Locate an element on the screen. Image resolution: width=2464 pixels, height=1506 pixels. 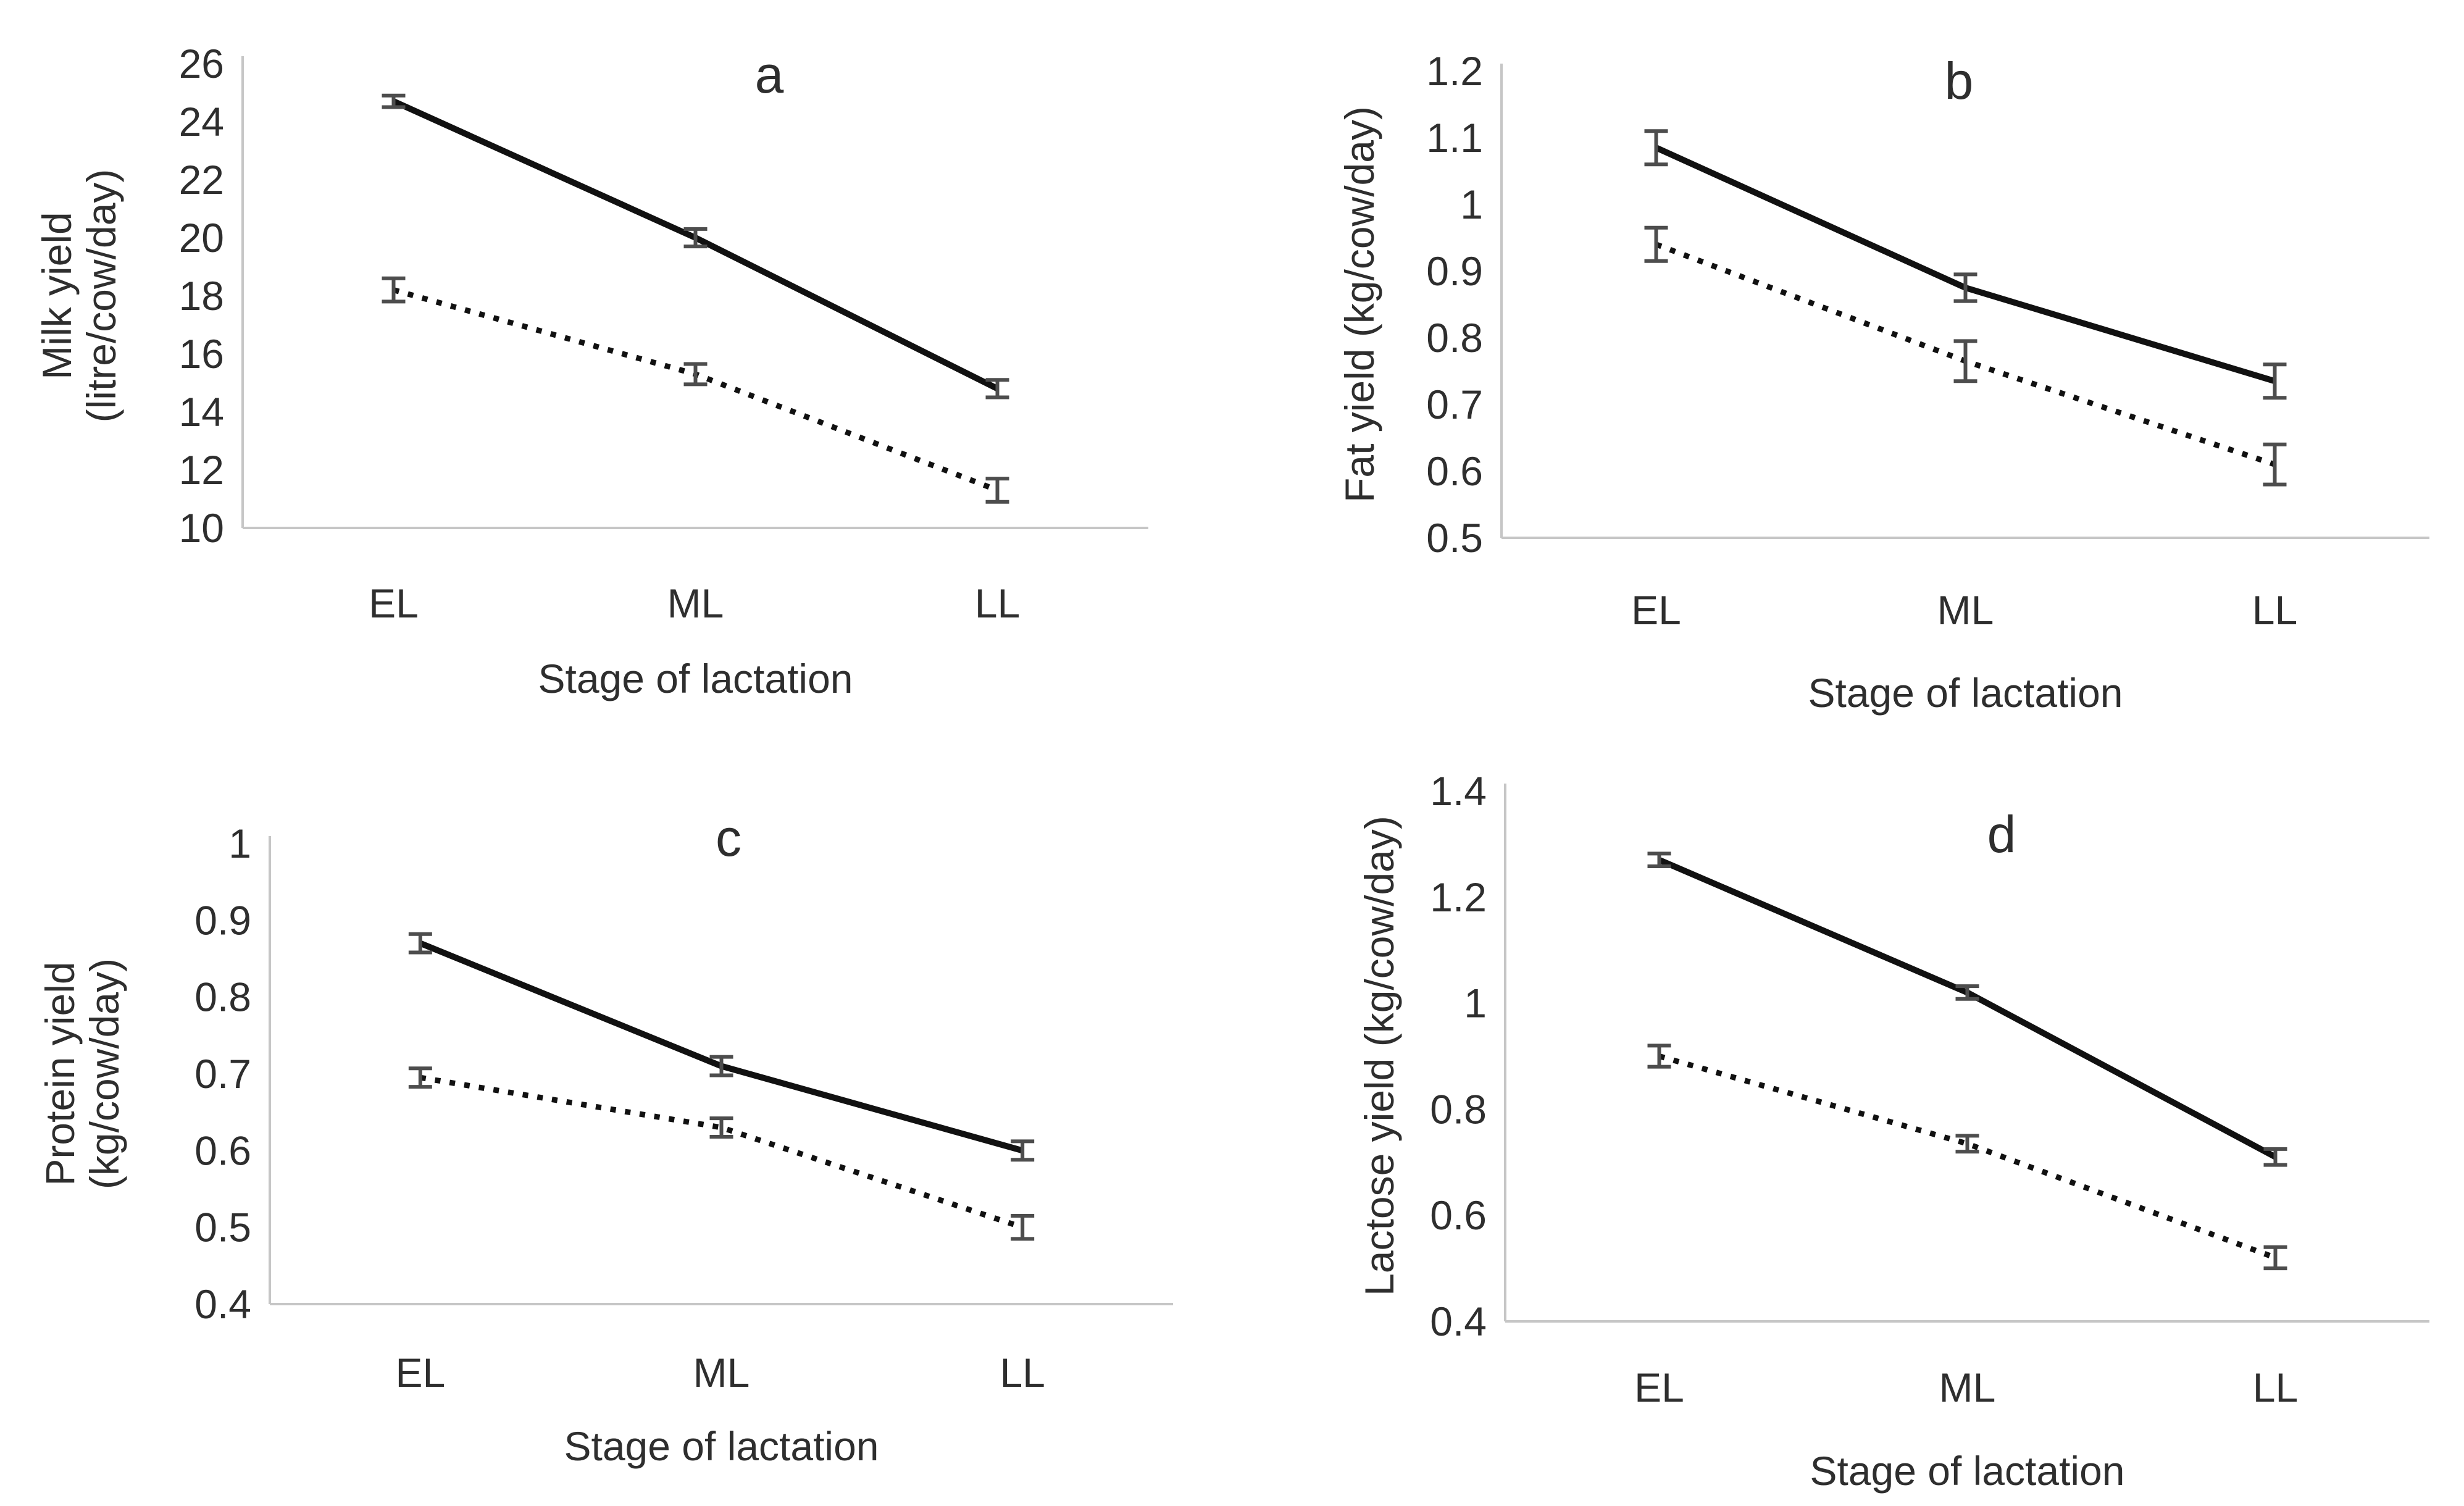
y-axis-title: Protein yield is located at coordinates (60, 1073).